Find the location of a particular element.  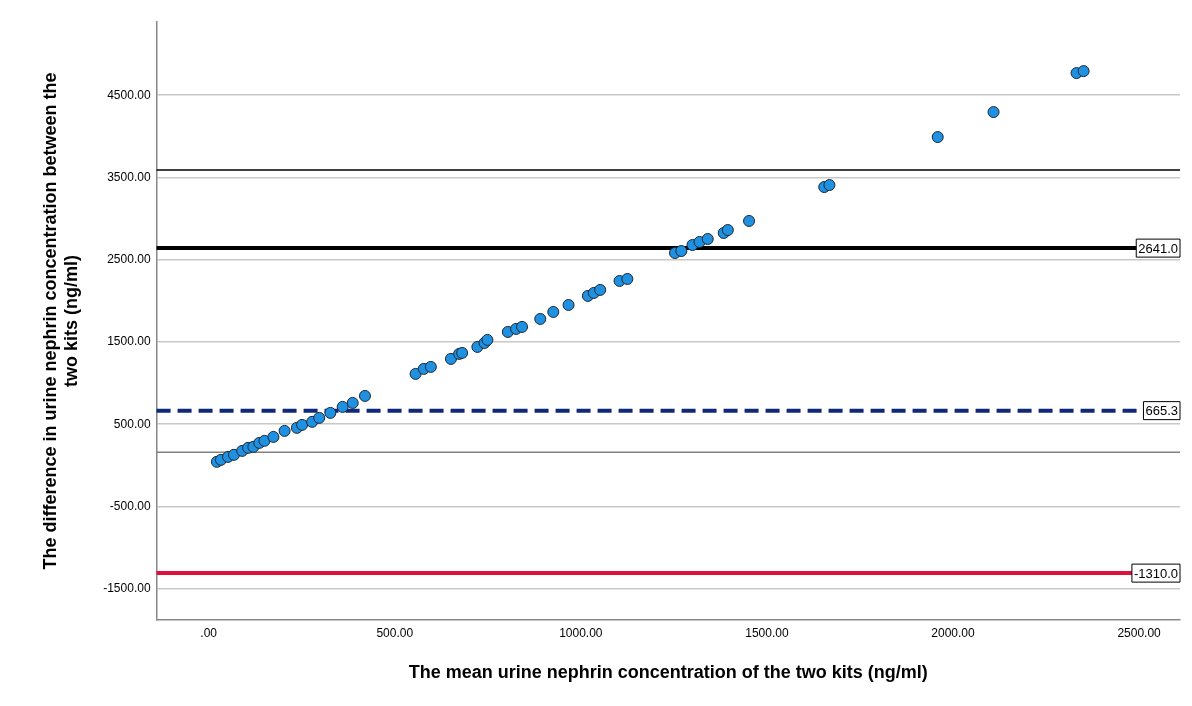

y-tick-label: 3500.00 is located at coordinates (129, 176).